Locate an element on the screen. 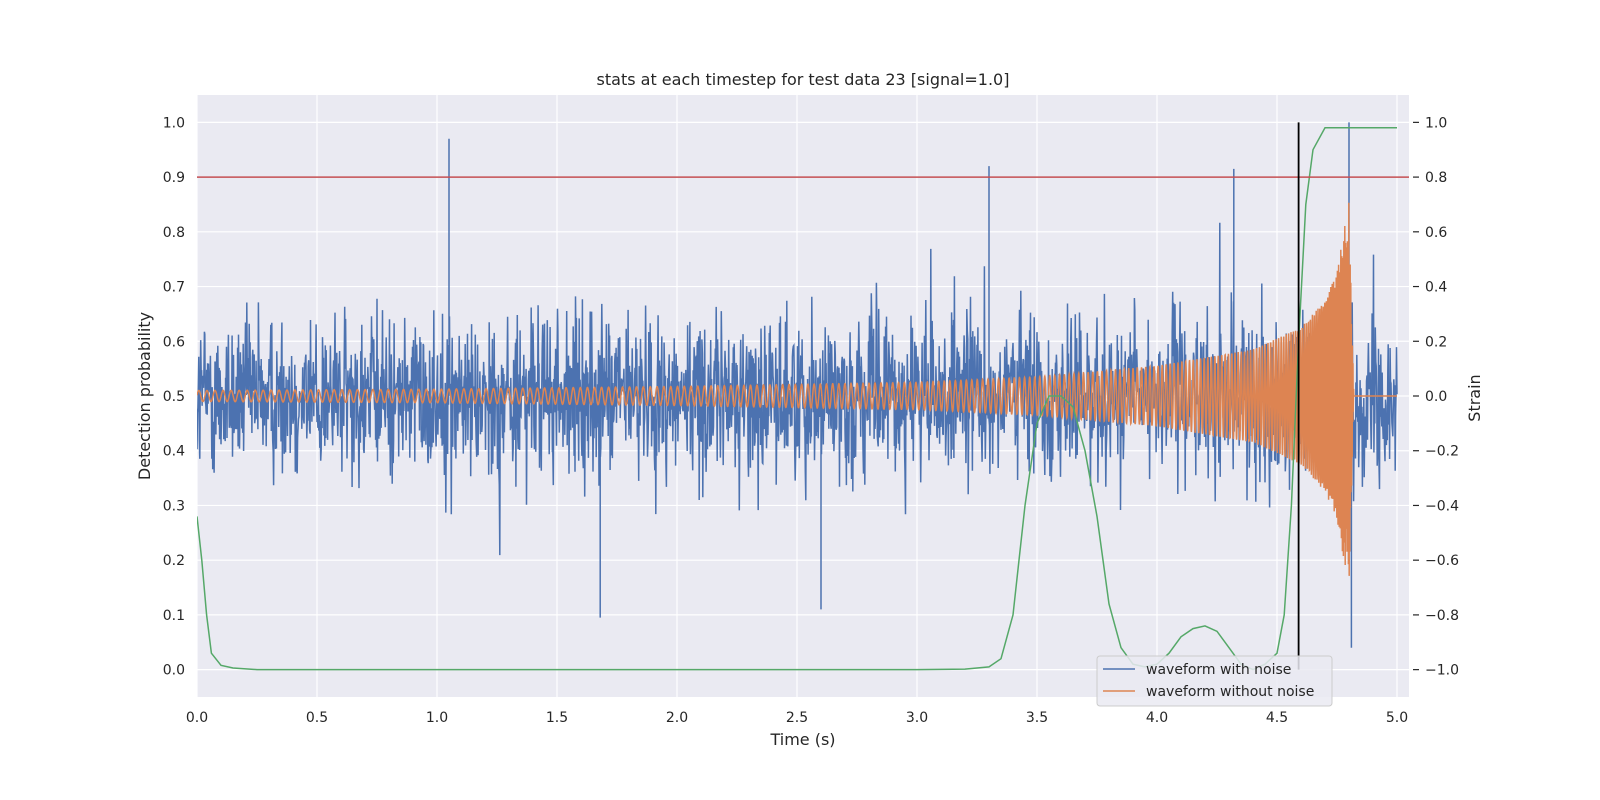  x-tick-label: 2.5 is located at coordinates (797, 718).